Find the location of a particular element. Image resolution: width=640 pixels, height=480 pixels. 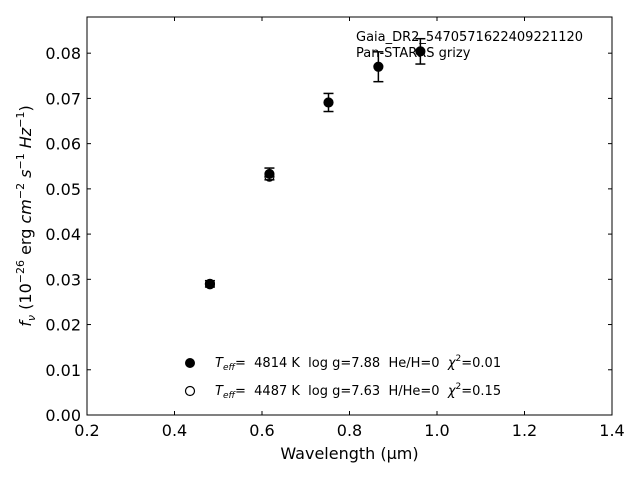

legend-marker-open is located at coordinates (190, 391).